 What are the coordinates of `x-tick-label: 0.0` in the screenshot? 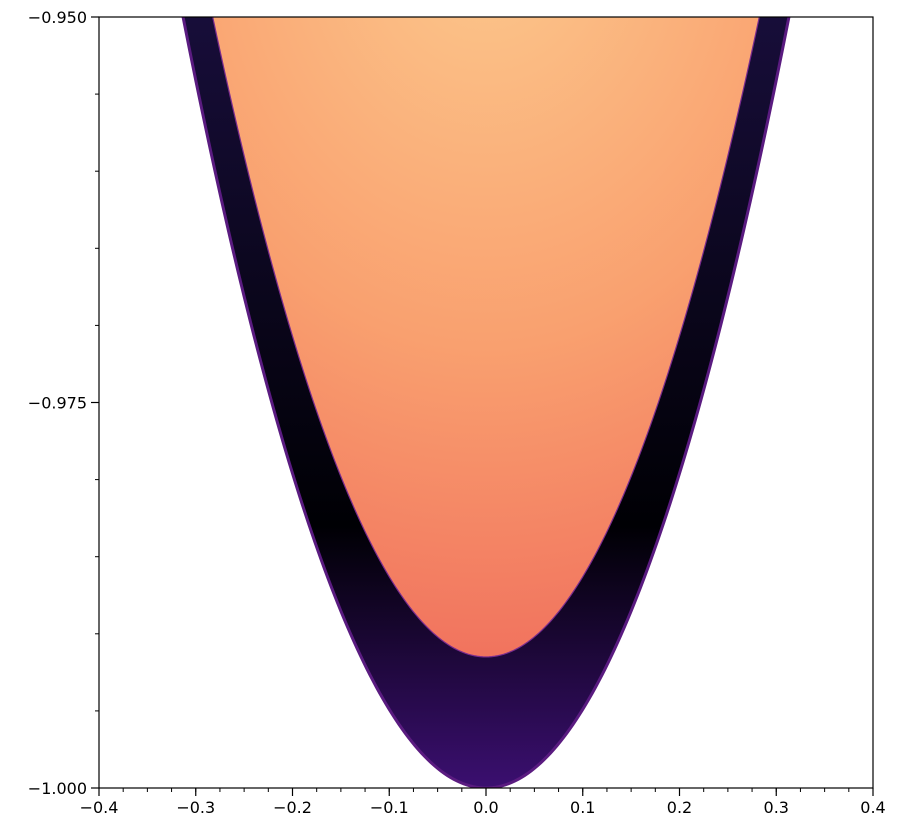 It's located at (485, 807).